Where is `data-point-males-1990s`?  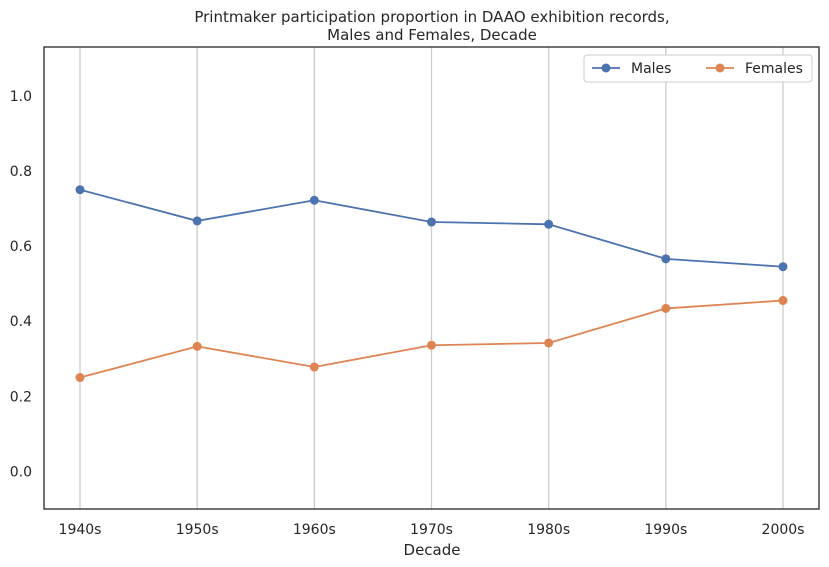
data-point-males-1990s is located at coordinates (666, 259).